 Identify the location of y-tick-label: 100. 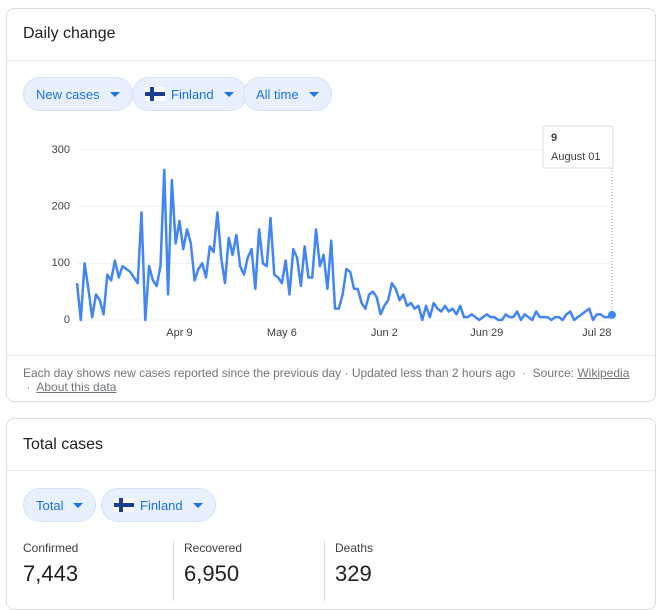
(61, 263).